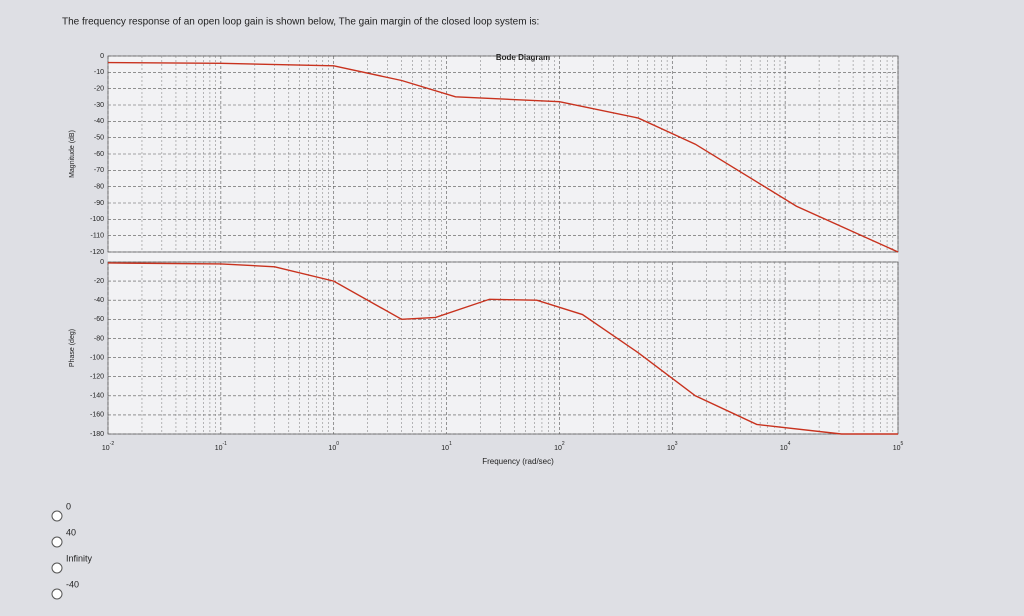 The height and width of the screenshot is (616, 1024). Describe the element at coordinates (563, 444) in the screenshot. I see `x-tick-exponent: 2` at that location.